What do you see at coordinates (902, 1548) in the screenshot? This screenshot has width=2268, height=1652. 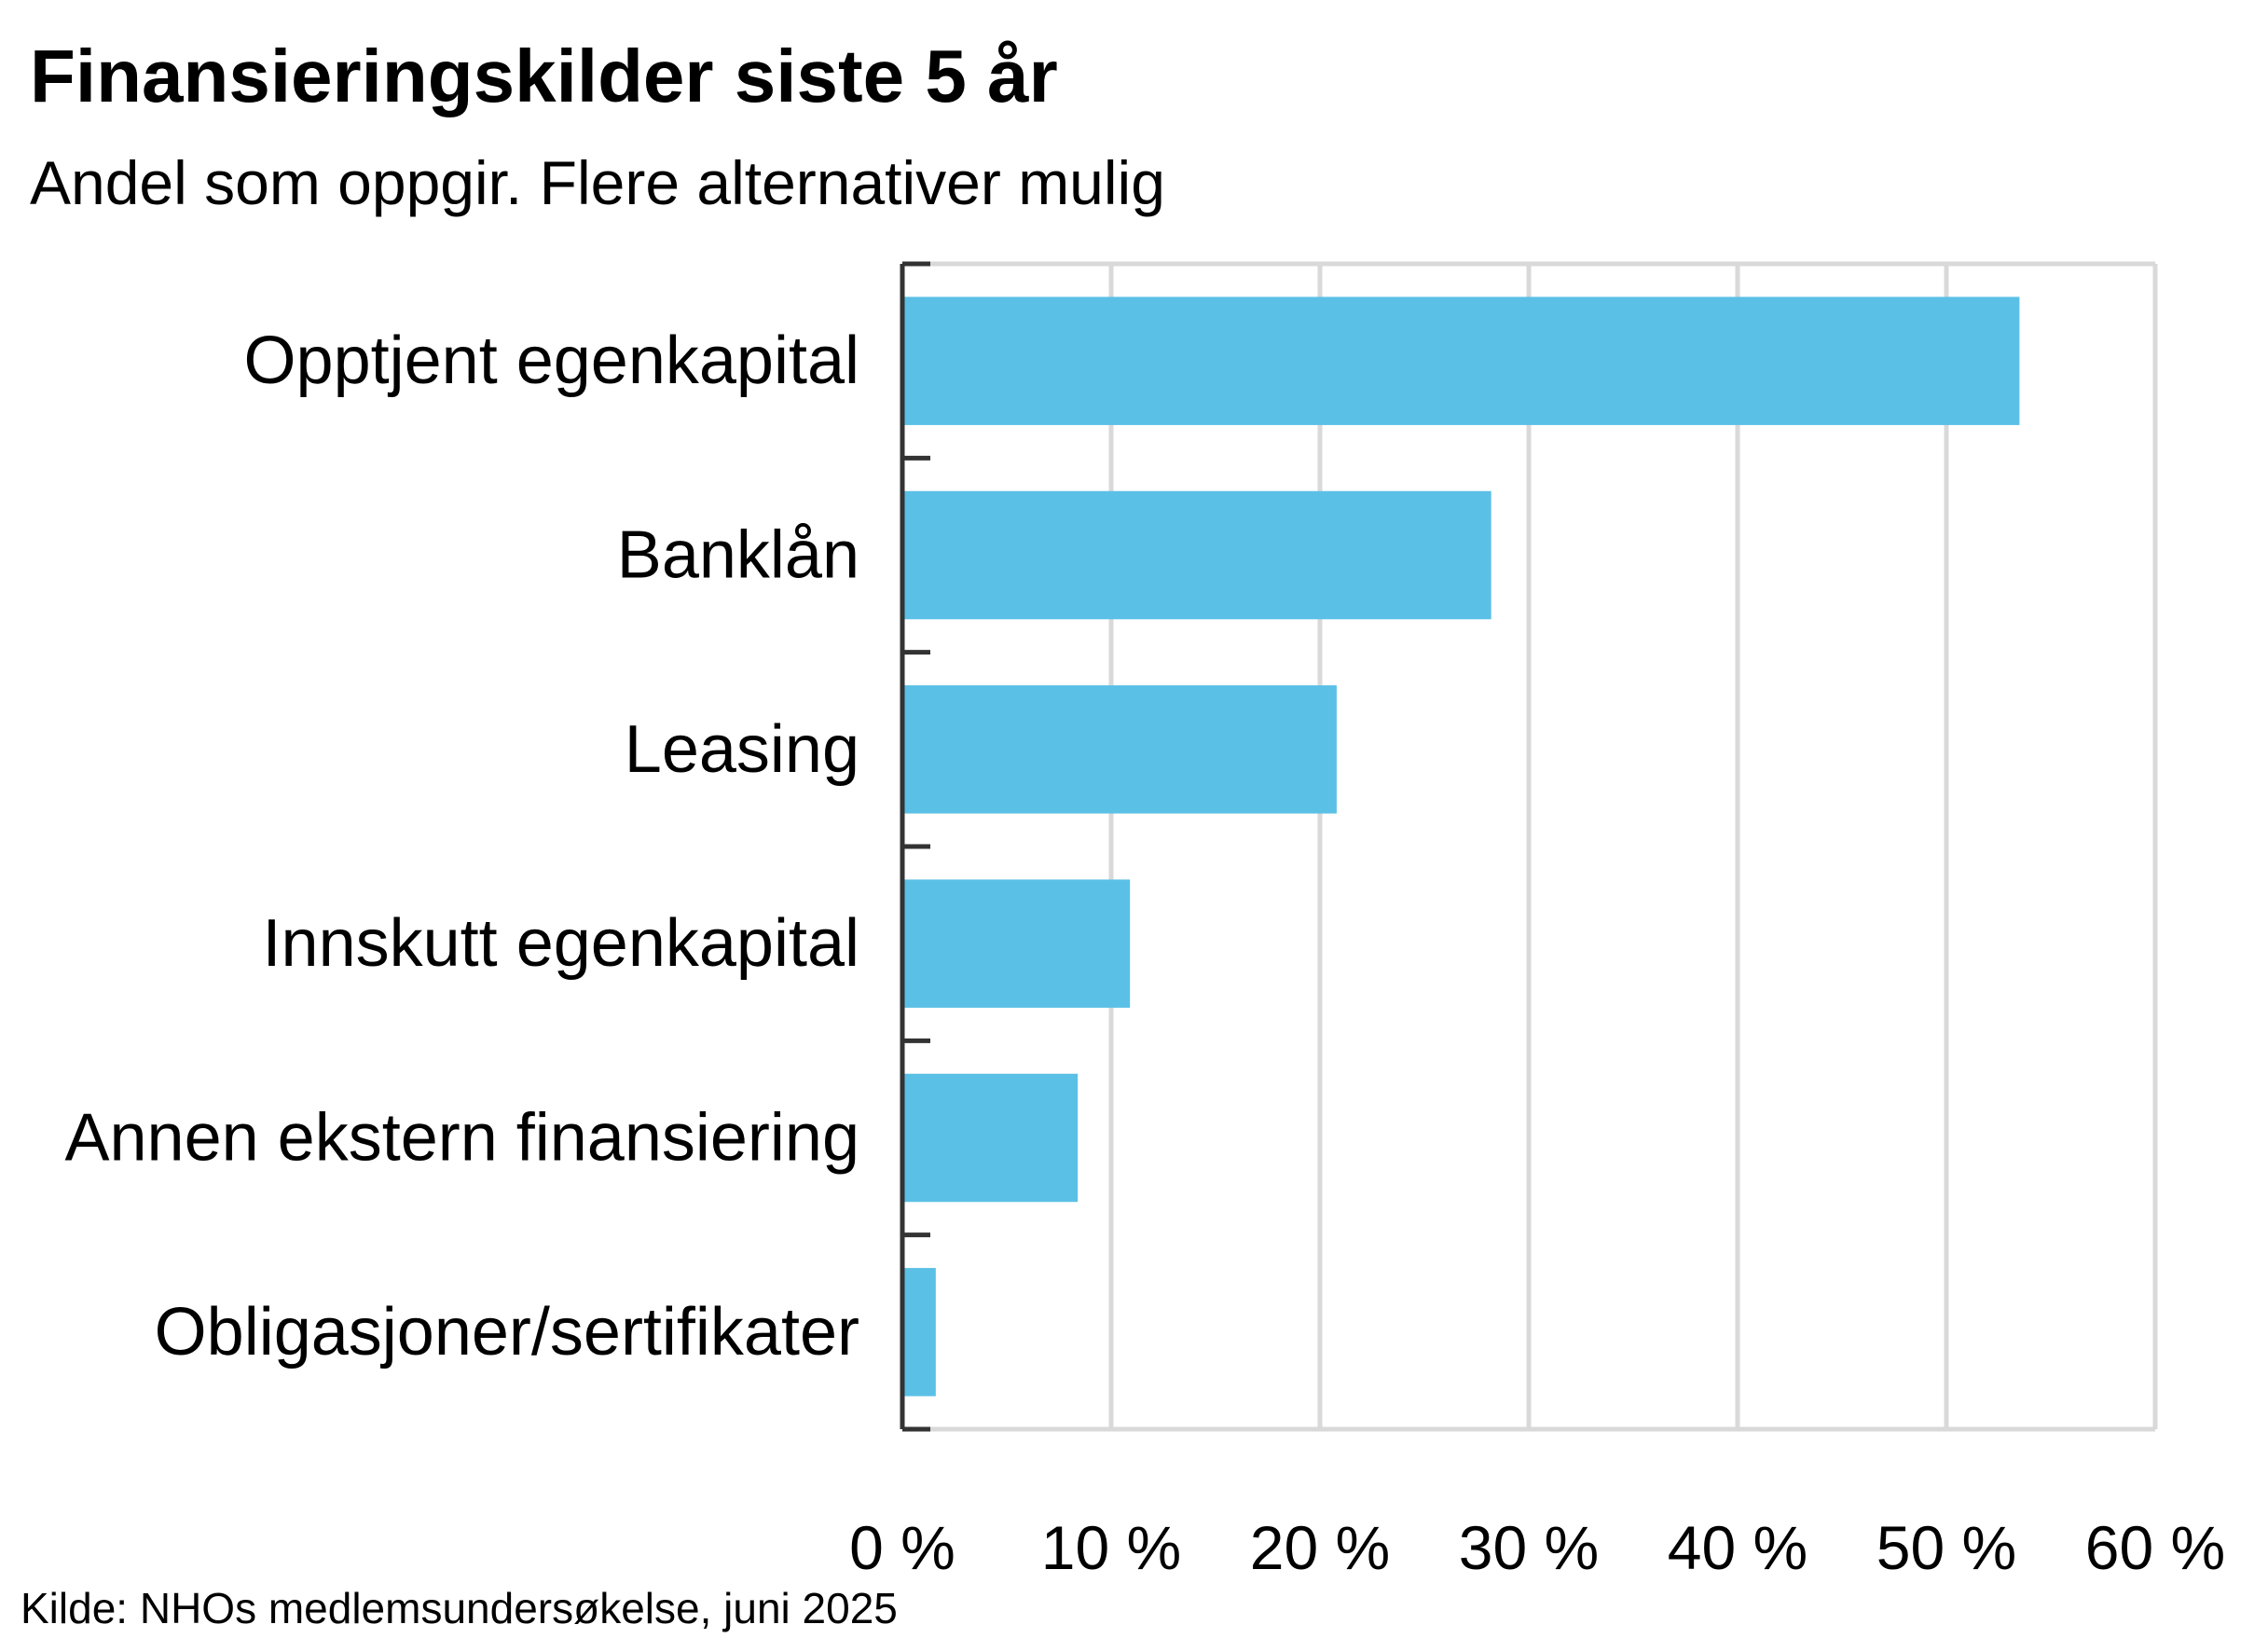 I see `x-tick-label: 0 %` at bounding box center [902, 1548].